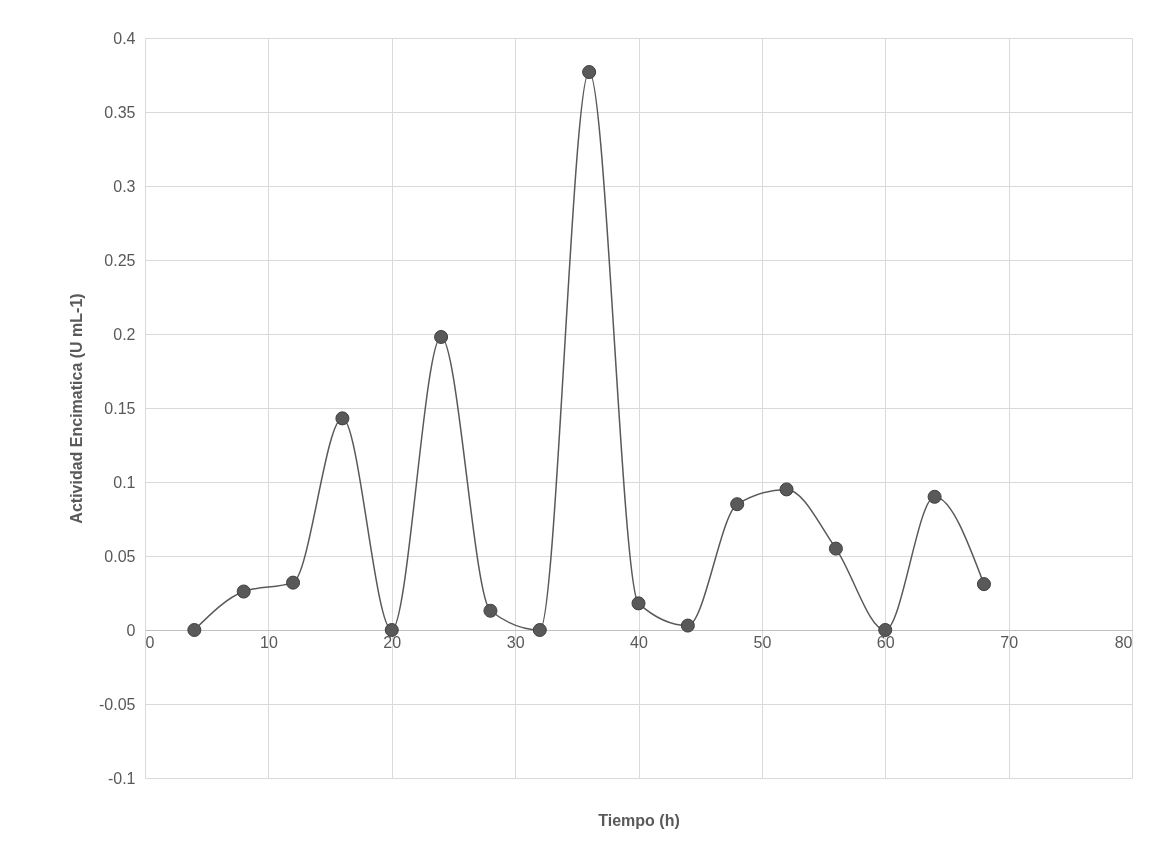 The image size is (1170, 842). Describe the element at coordinates (120, 408) in the screenshot. I see `y-tick-label: 0.15` at that location.